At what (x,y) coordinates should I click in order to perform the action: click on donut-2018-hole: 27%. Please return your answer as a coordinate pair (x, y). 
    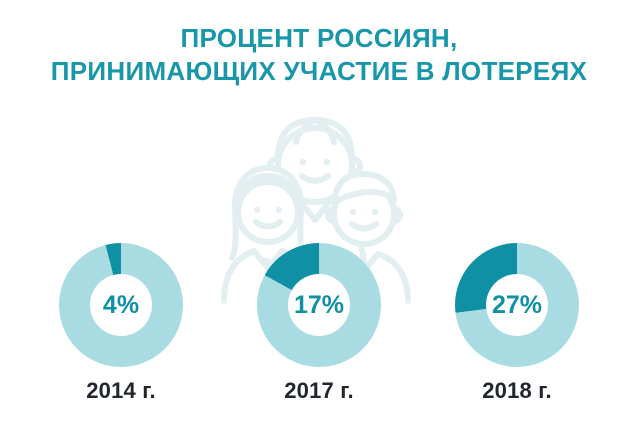
    Looking at the image, I should click on (517, 305).